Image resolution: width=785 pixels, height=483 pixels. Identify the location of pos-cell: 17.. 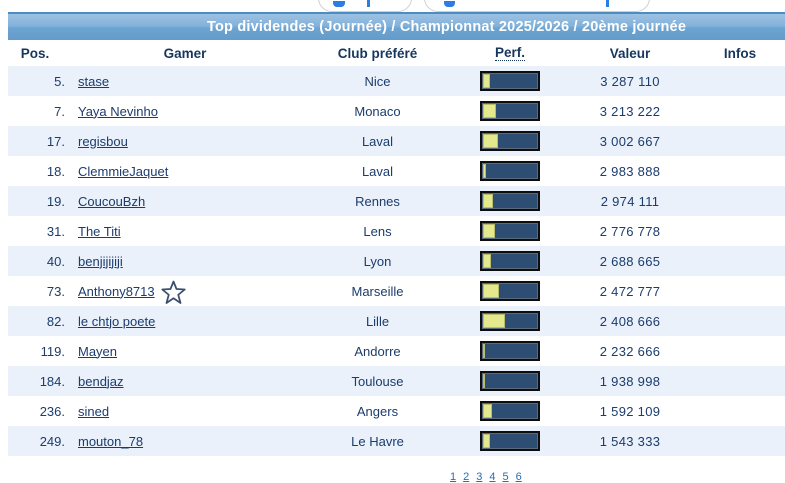
(55, 141).